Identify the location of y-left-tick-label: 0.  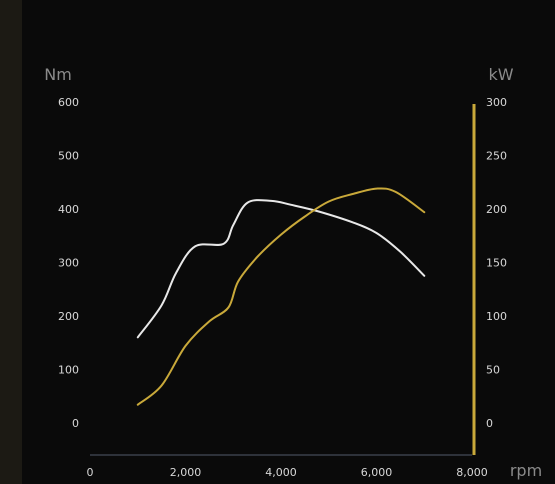
(75, 423).